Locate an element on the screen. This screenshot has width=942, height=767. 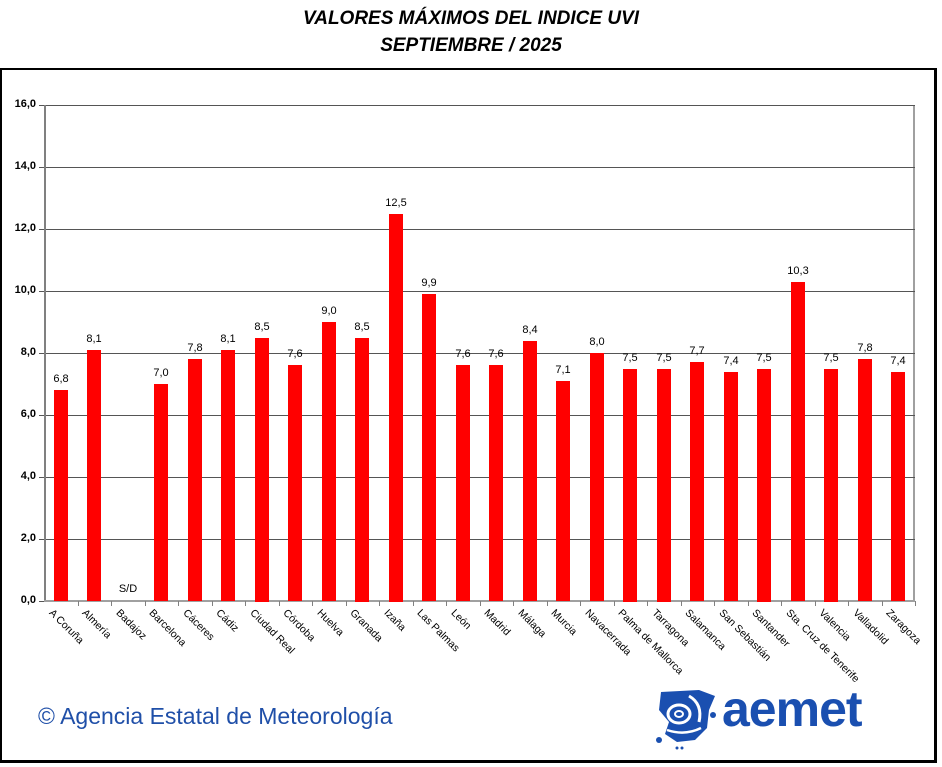
aemet-map-logo-icon is located at coordinates (686, 720).